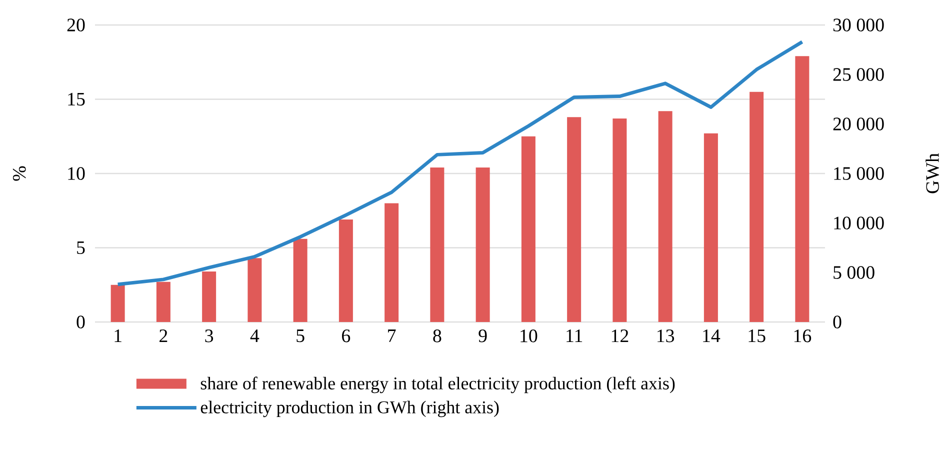 Image resolution: width=943 pixels, height=455 pixels. I want to click on x-tick-label: 9, so click(482, 336).